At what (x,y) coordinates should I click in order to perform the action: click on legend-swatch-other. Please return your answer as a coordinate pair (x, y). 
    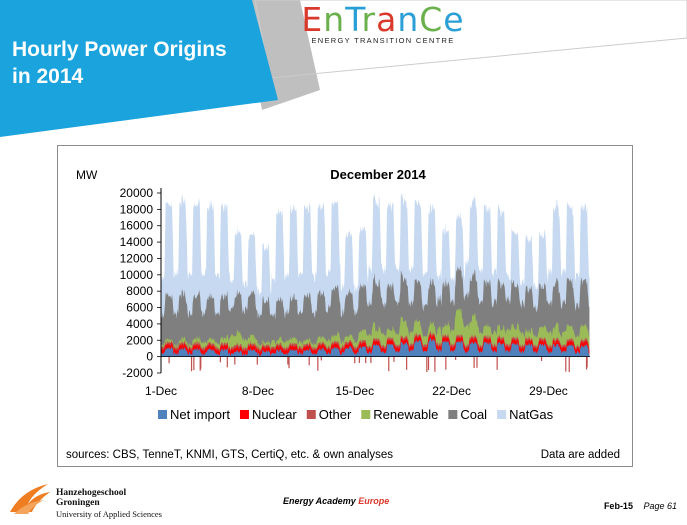
    Looking at the image, I should click on (311, 414).